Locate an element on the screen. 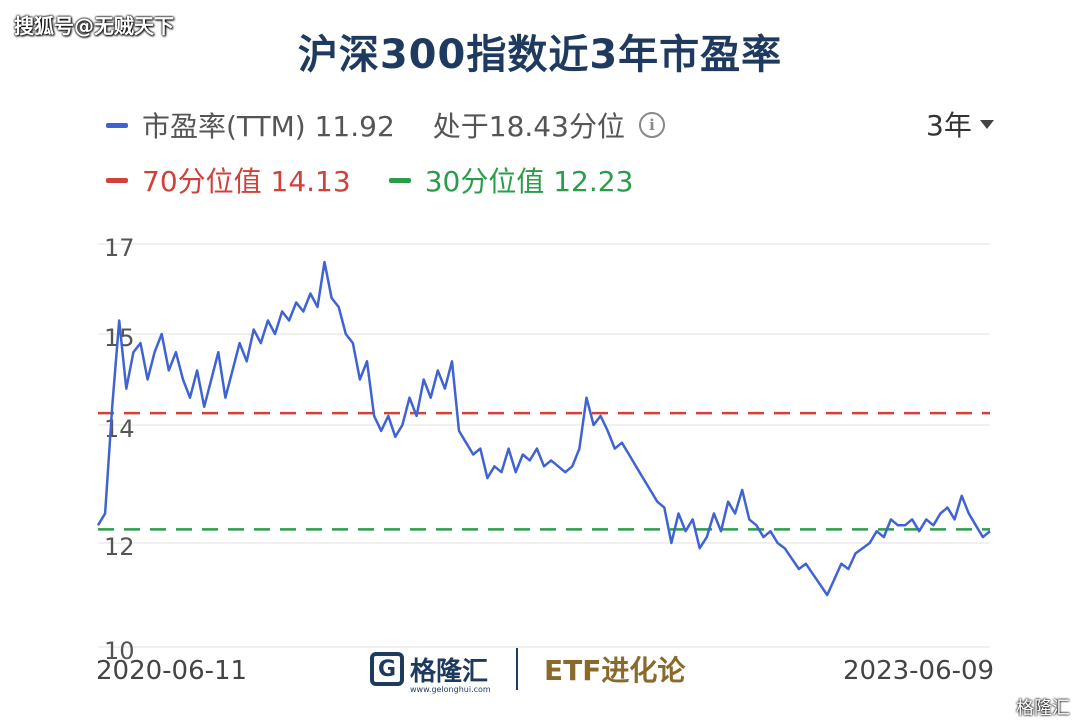 This screenshot has height=724, width=1080. info-icon: i is located at coordinates (651, 125).